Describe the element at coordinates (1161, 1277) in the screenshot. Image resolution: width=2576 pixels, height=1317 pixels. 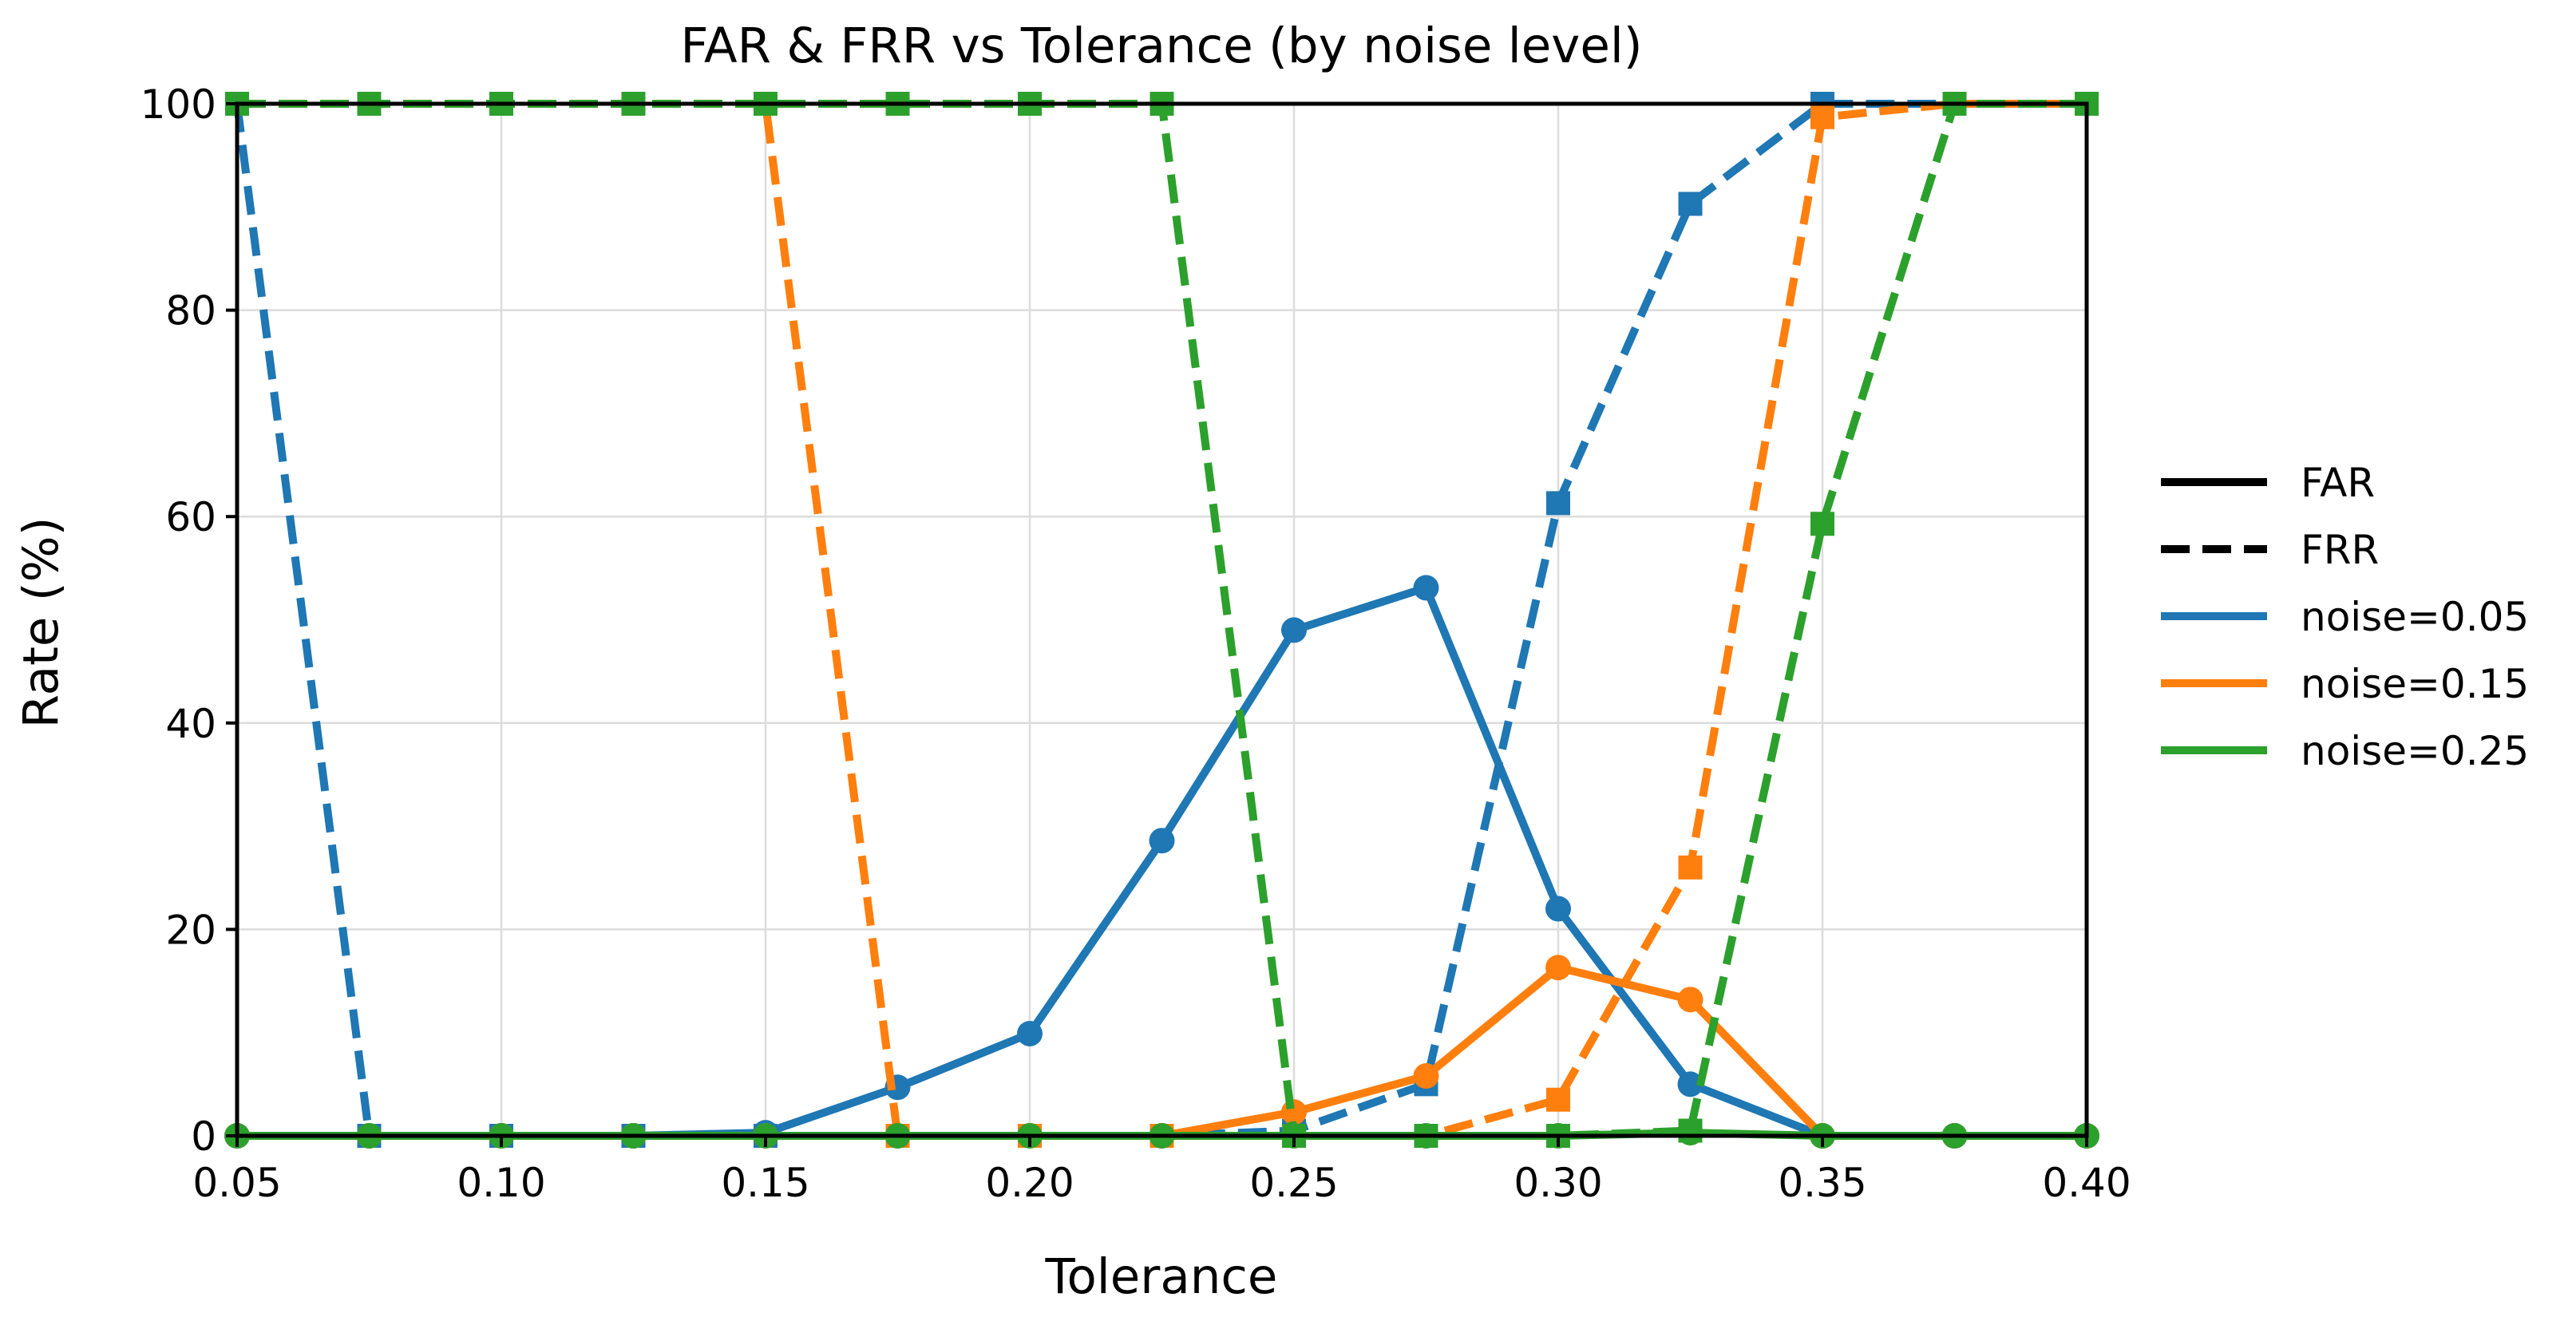
I see `x-axis-label: Tolerance` at that location.